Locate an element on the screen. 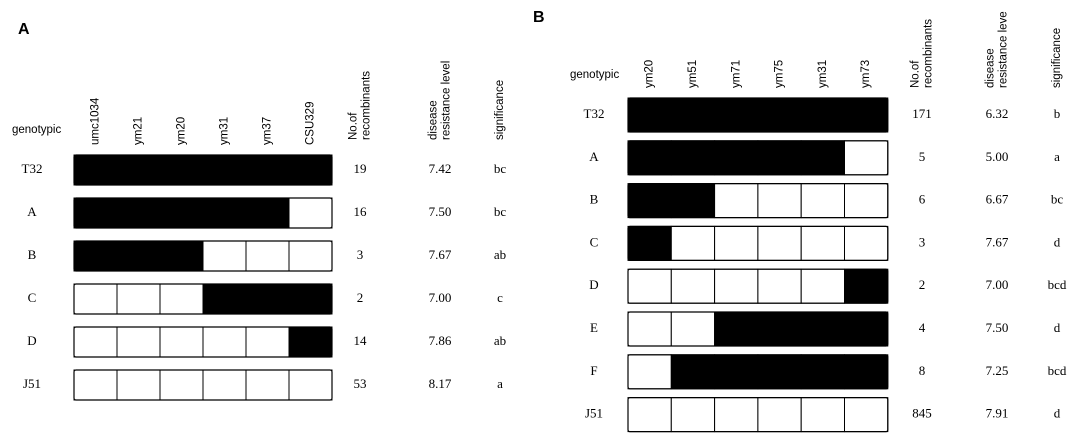 The height and width of the screenshot is (446, 1084). row-name: D is located at coordinates (31, 340).